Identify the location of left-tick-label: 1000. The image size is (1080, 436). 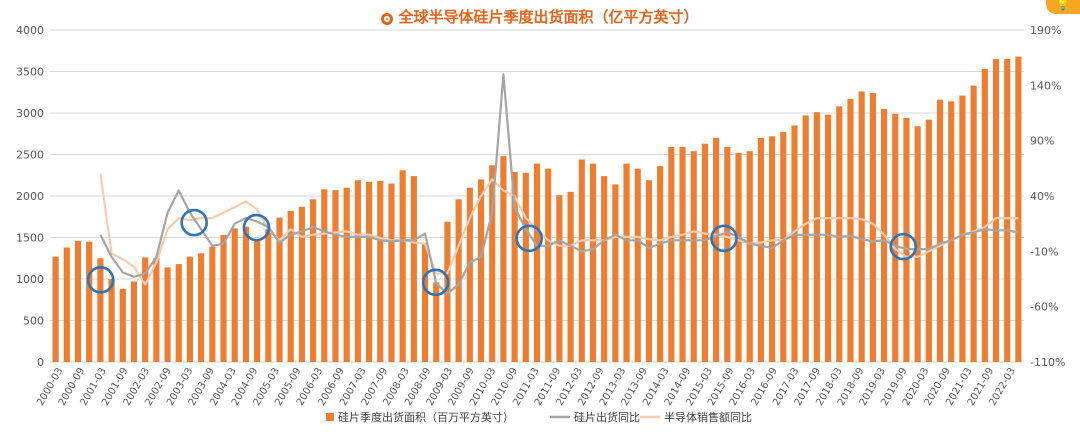
(30, 279).